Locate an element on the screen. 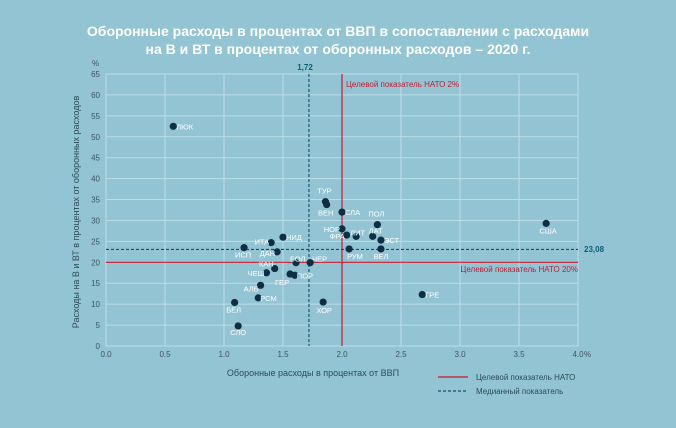  point-label: ПОЛ is located at coordinates (376, 214).